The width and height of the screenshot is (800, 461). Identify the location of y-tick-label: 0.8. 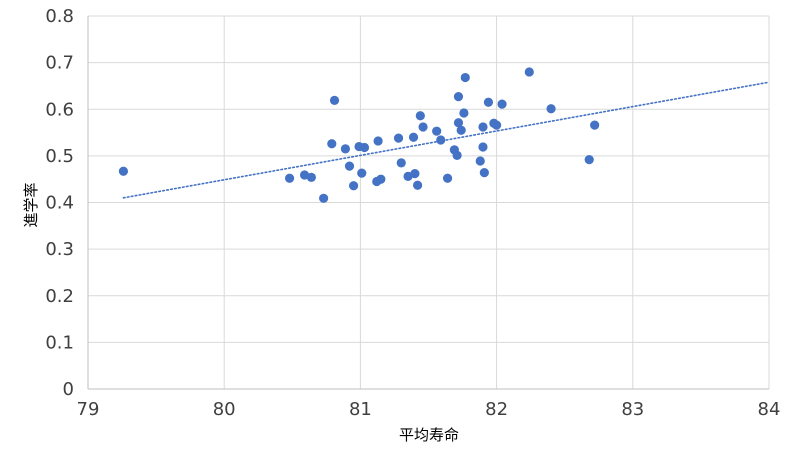
(59, 16).